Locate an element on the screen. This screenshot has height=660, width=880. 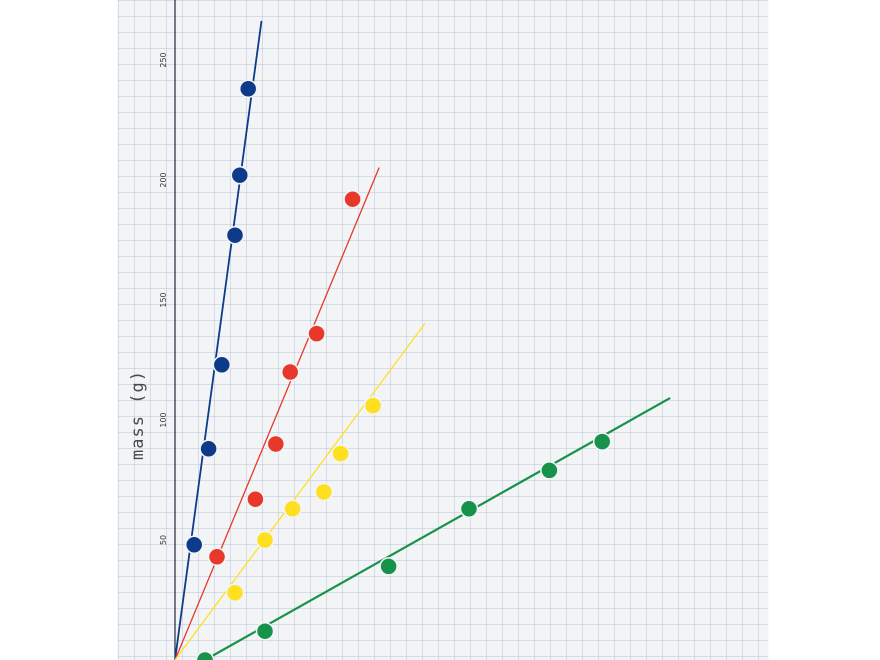
y-axis-label: mass (g) is located at coordinates (138, 415).